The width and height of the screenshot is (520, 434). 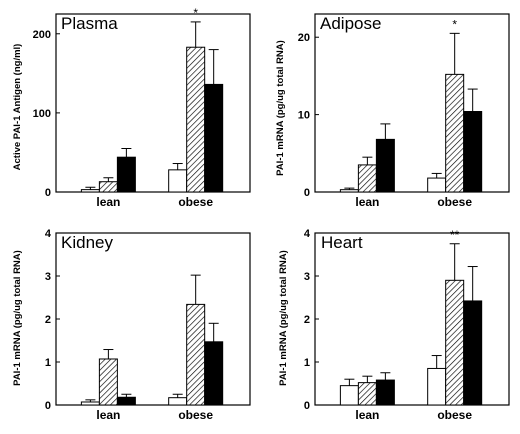 I want to click on panel-title: Plasma, so click(x=89, y=23).